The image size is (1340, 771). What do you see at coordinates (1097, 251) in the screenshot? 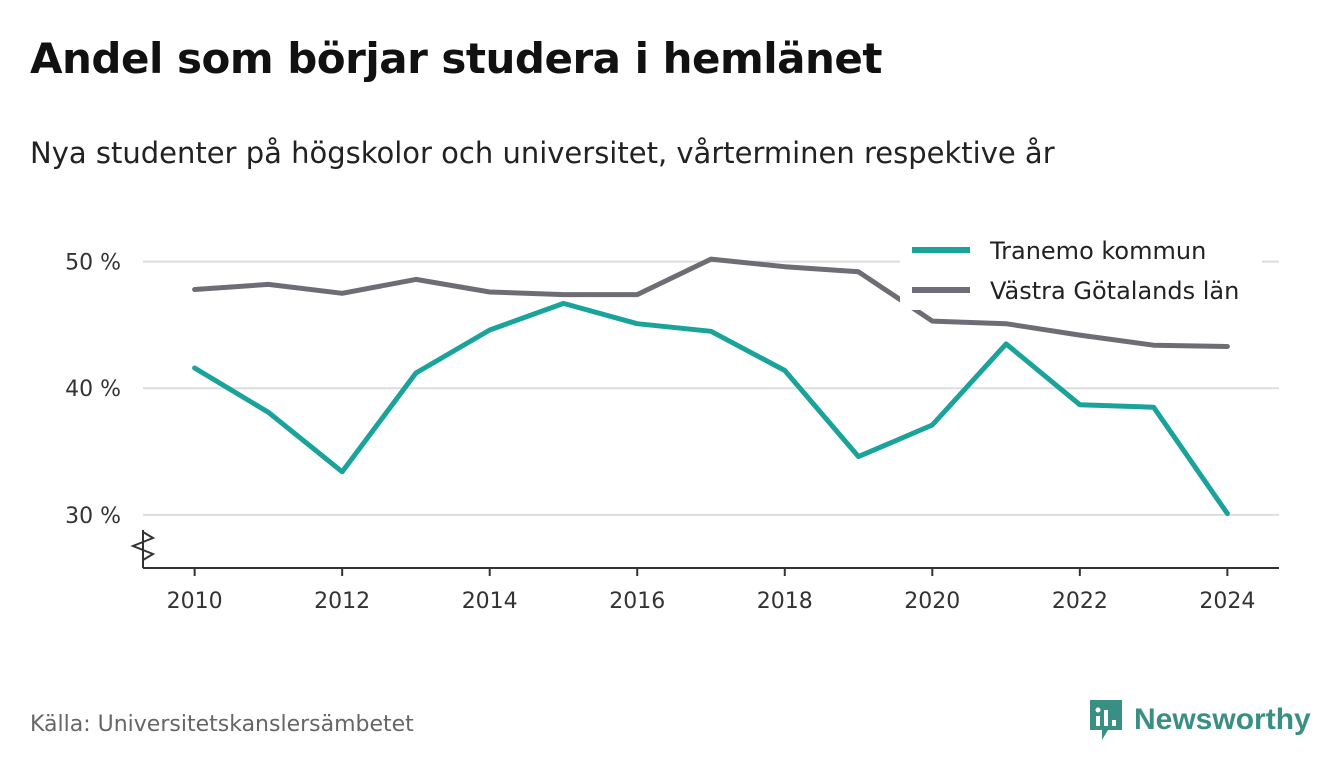
I see `legend-label: Tranemo kommun` at bounding box center [1097, 251].